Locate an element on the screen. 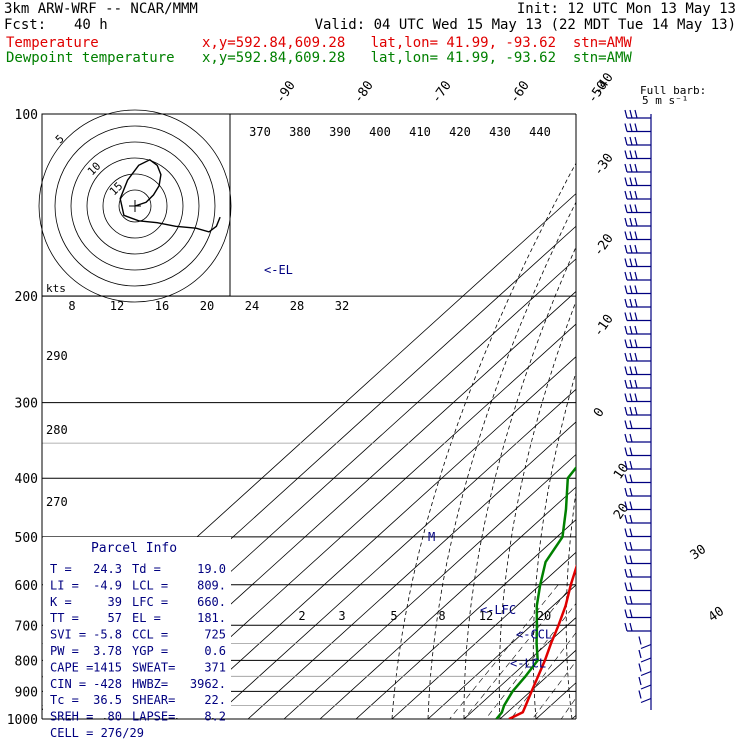  parcel-key: LFC = is located at coordinates (150, 602).